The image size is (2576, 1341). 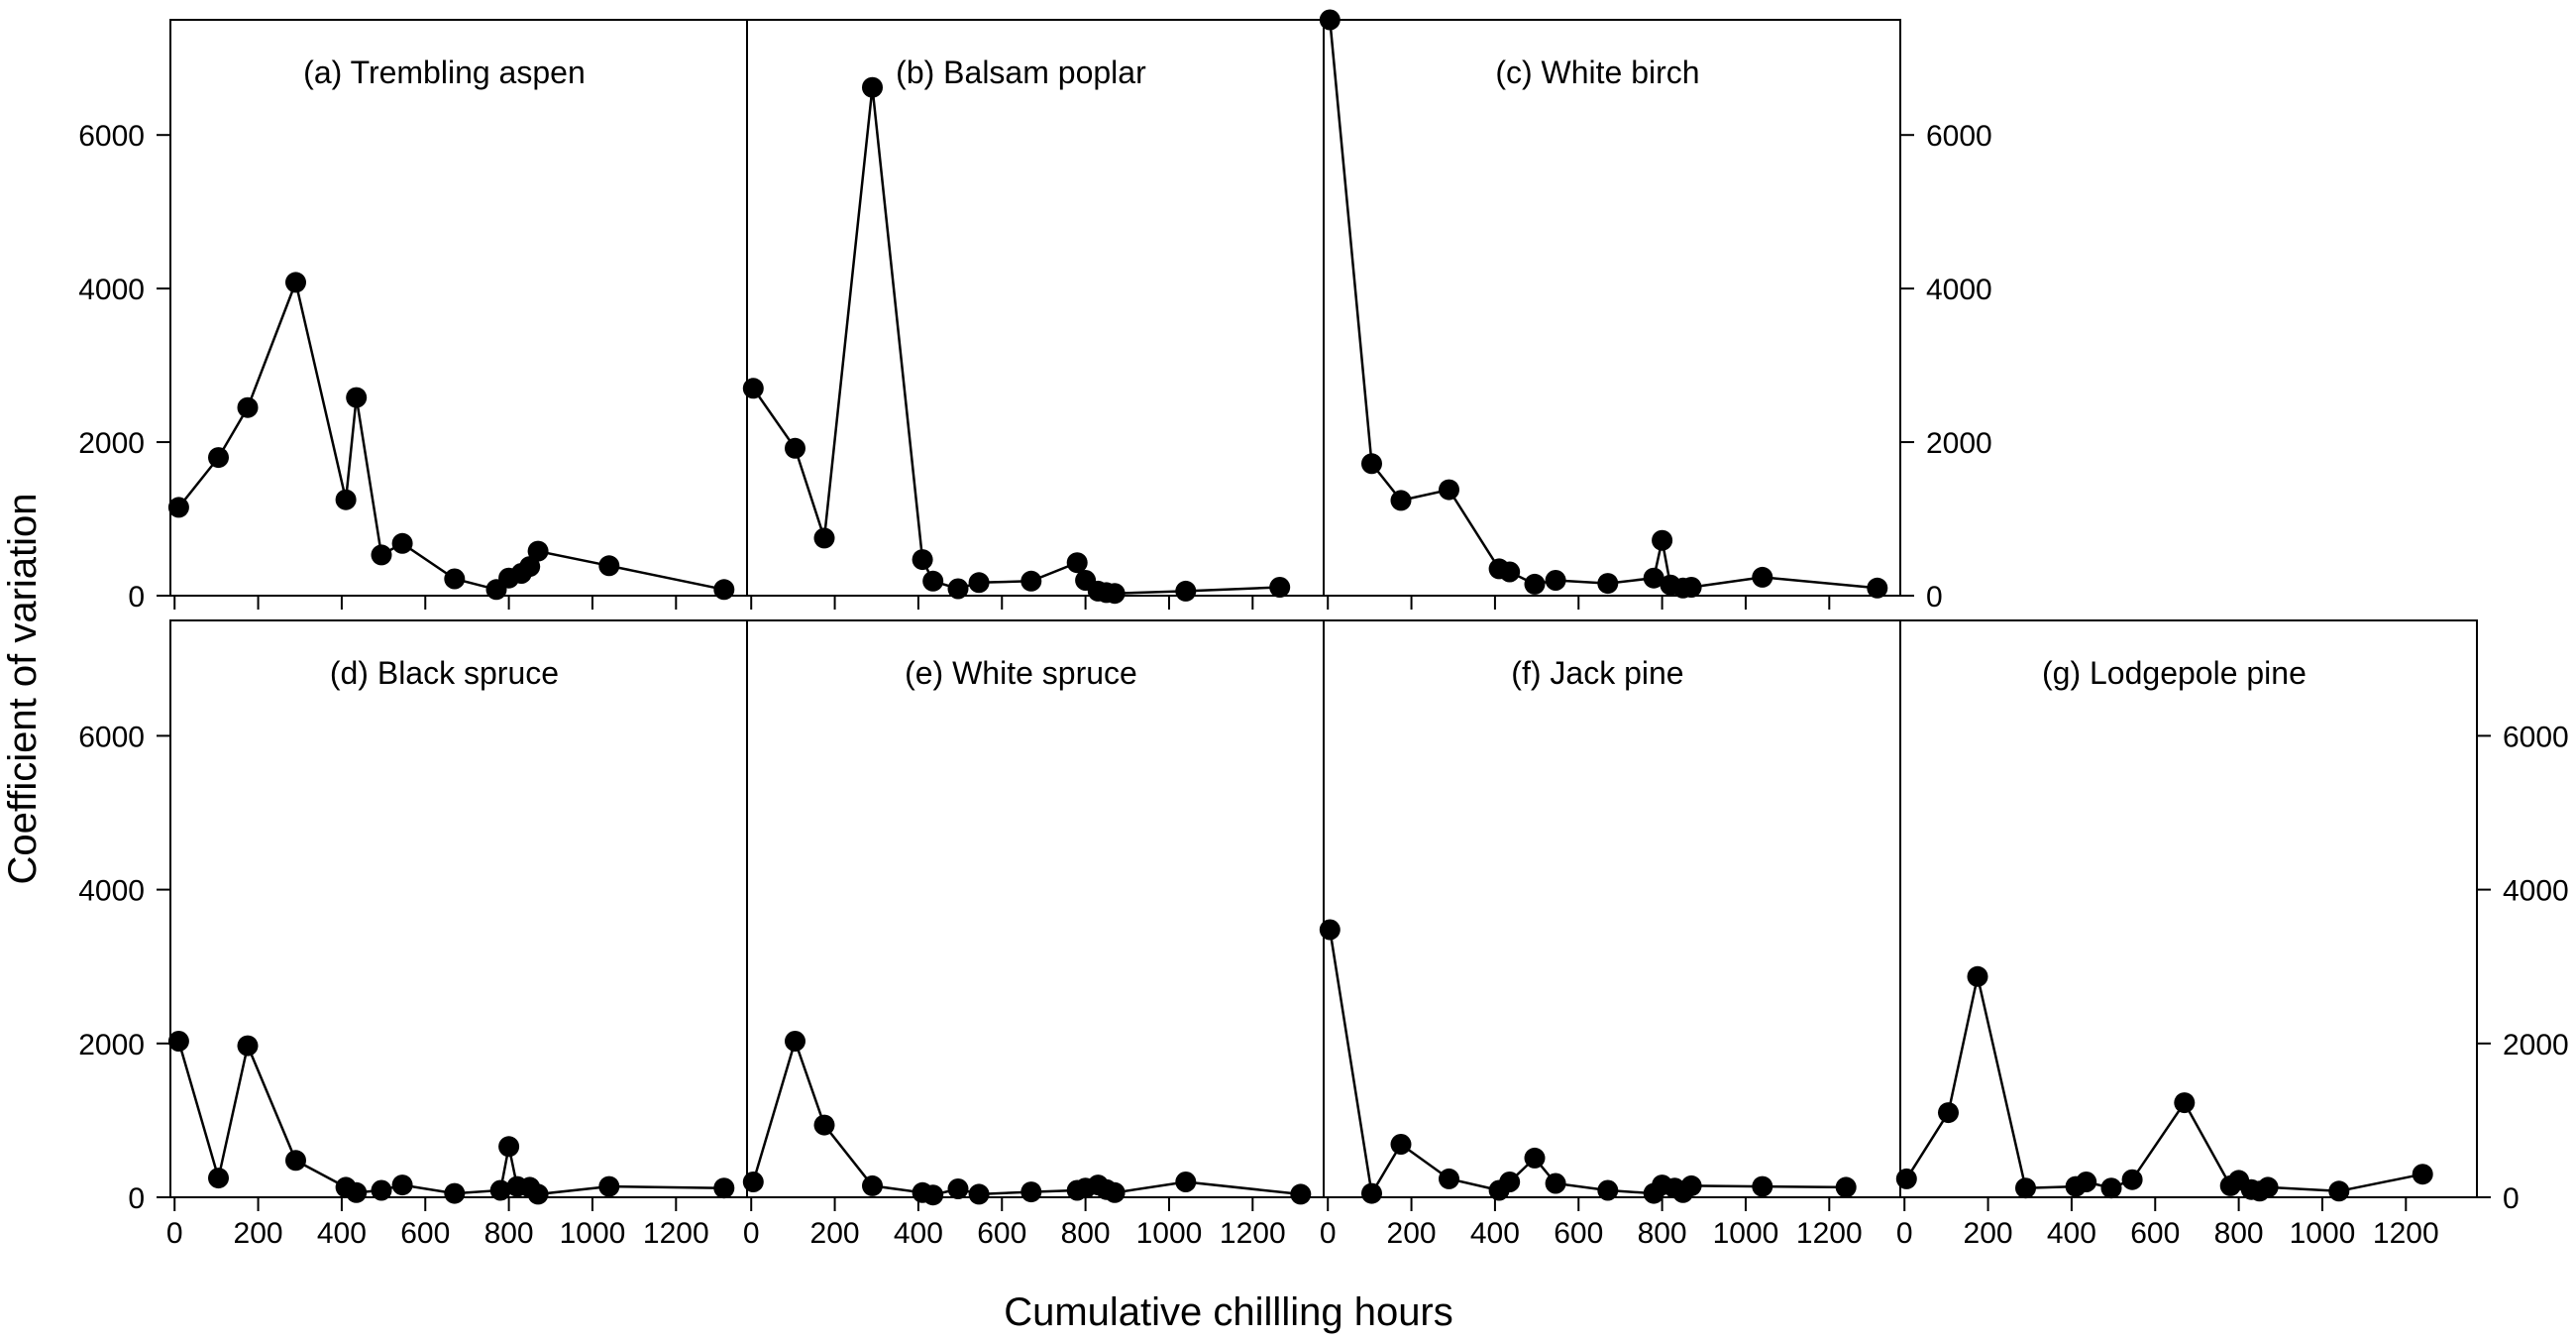 What do you see at coordinates (444, 673) in the screenshot?
I see `panel-title: (d) Black spruce` at bounding box center [444, 673].